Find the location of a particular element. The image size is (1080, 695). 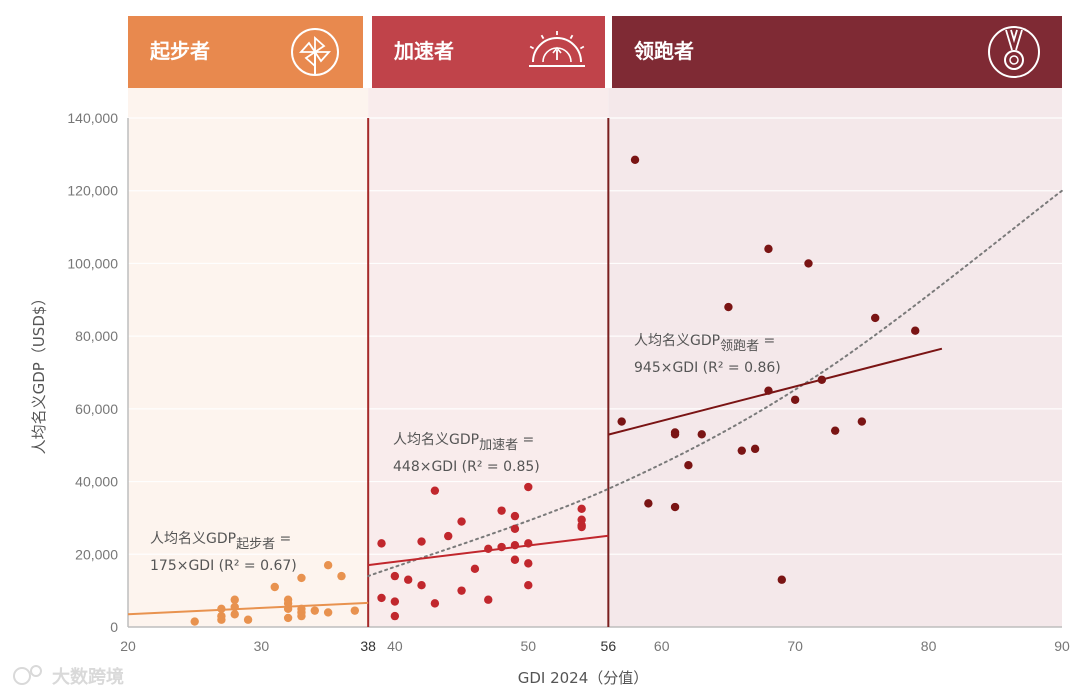

x-tick-label: 56 is located at coordinates (609, 646).